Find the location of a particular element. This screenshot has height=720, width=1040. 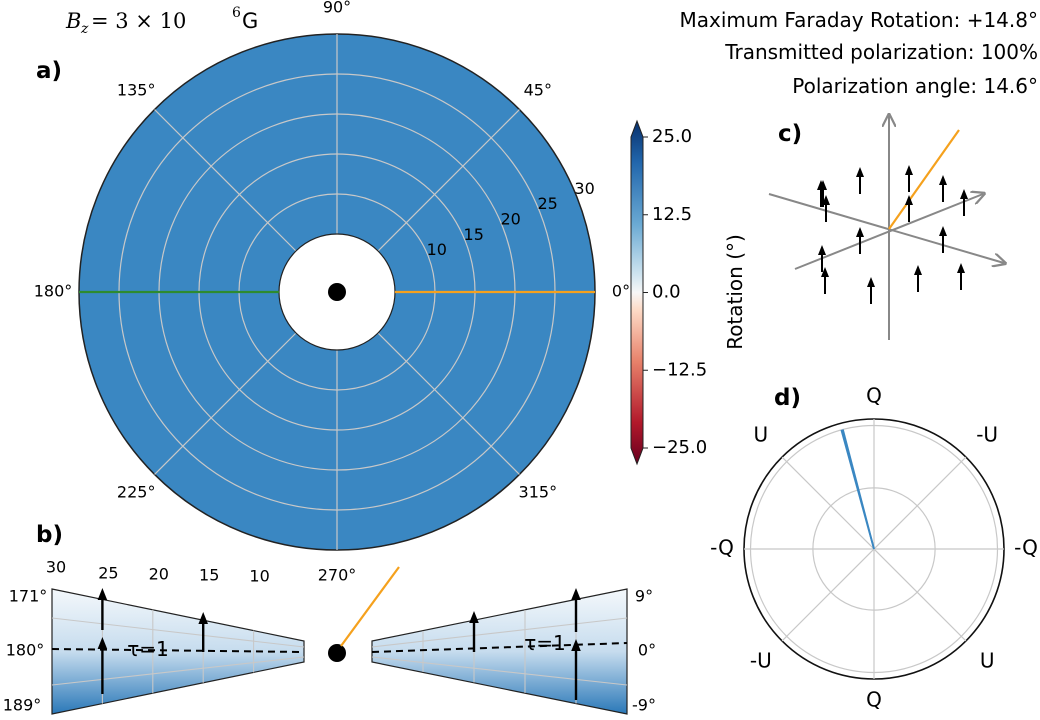

star-dot is located at coordinates (337, 292).